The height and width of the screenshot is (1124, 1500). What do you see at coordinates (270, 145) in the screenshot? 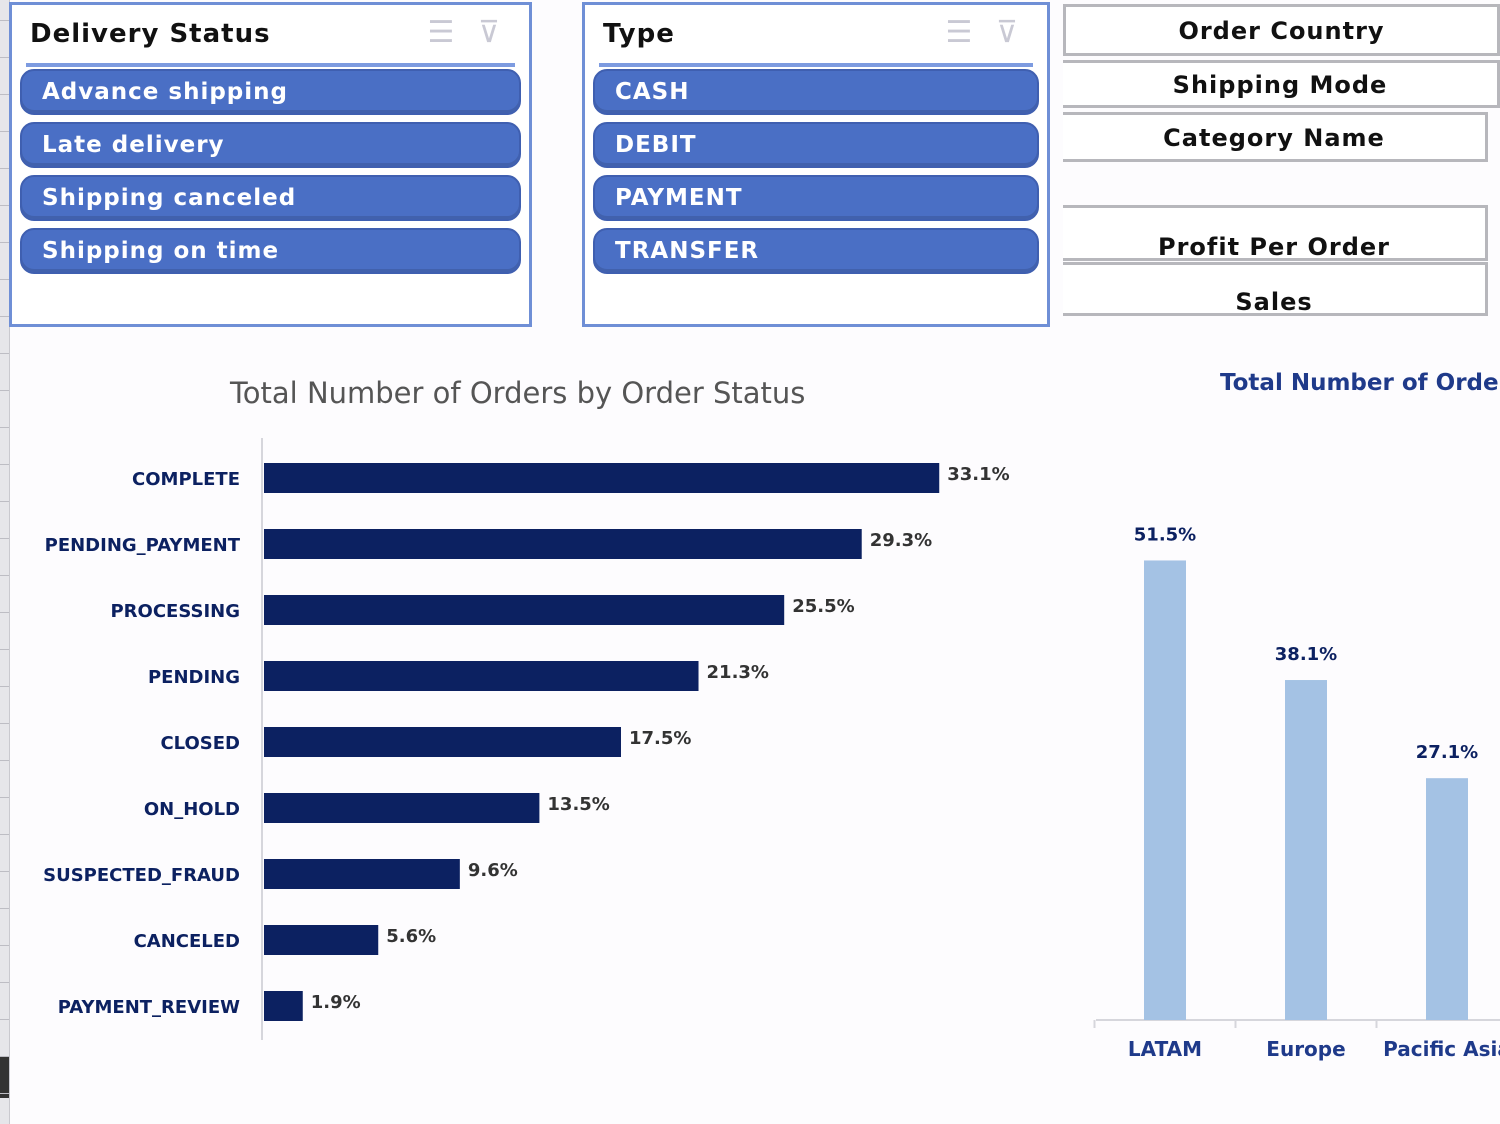
I see `delivery-status-item: Late delivery` at bounding box center [270, 145].